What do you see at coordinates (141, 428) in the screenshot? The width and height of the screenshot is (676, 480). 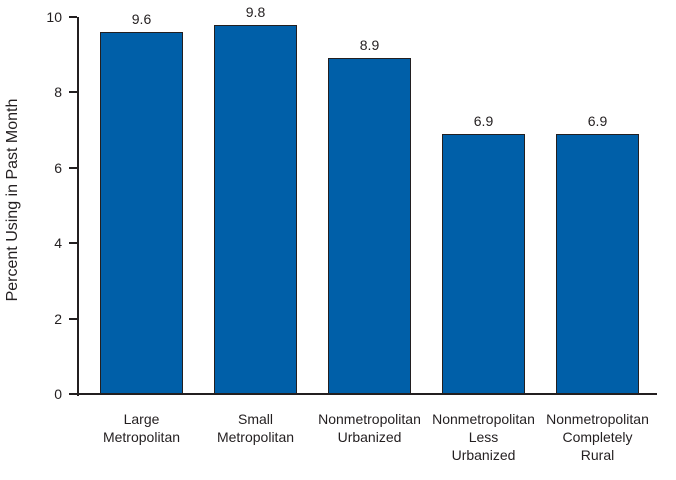 I see `category-label-1: Large Metropolitan` at bounding box center [141, 428].